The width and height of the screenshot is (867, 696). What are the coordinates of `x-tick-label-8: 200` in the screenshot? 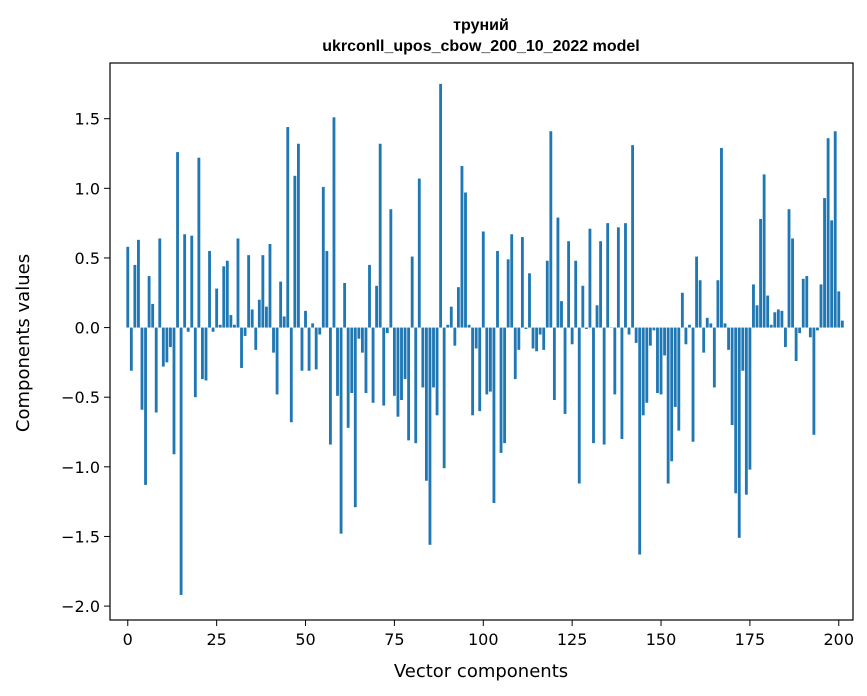 It's located at (839, 639).